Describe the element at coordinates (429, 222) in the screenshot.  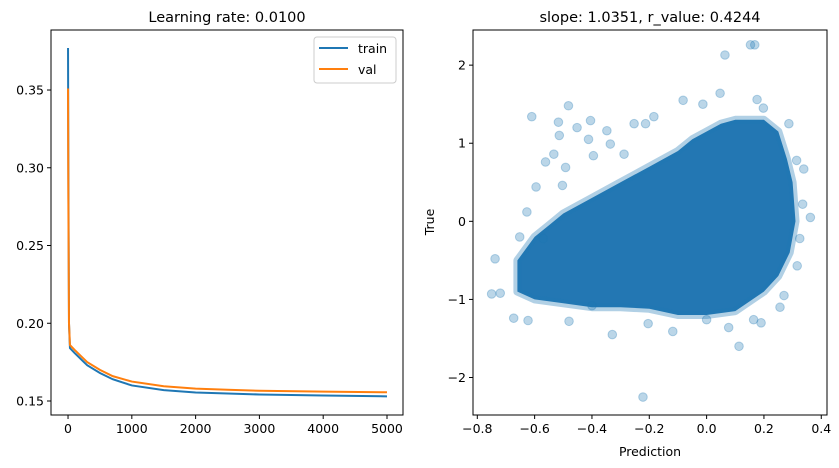
I see `y-axis-label: True` at that location.